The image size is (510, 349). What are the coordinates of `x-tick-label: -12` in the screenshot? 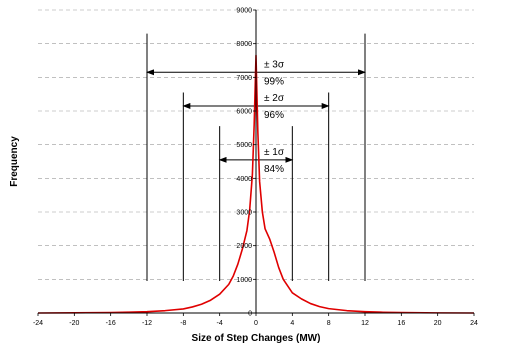 It's located at (147, 323).